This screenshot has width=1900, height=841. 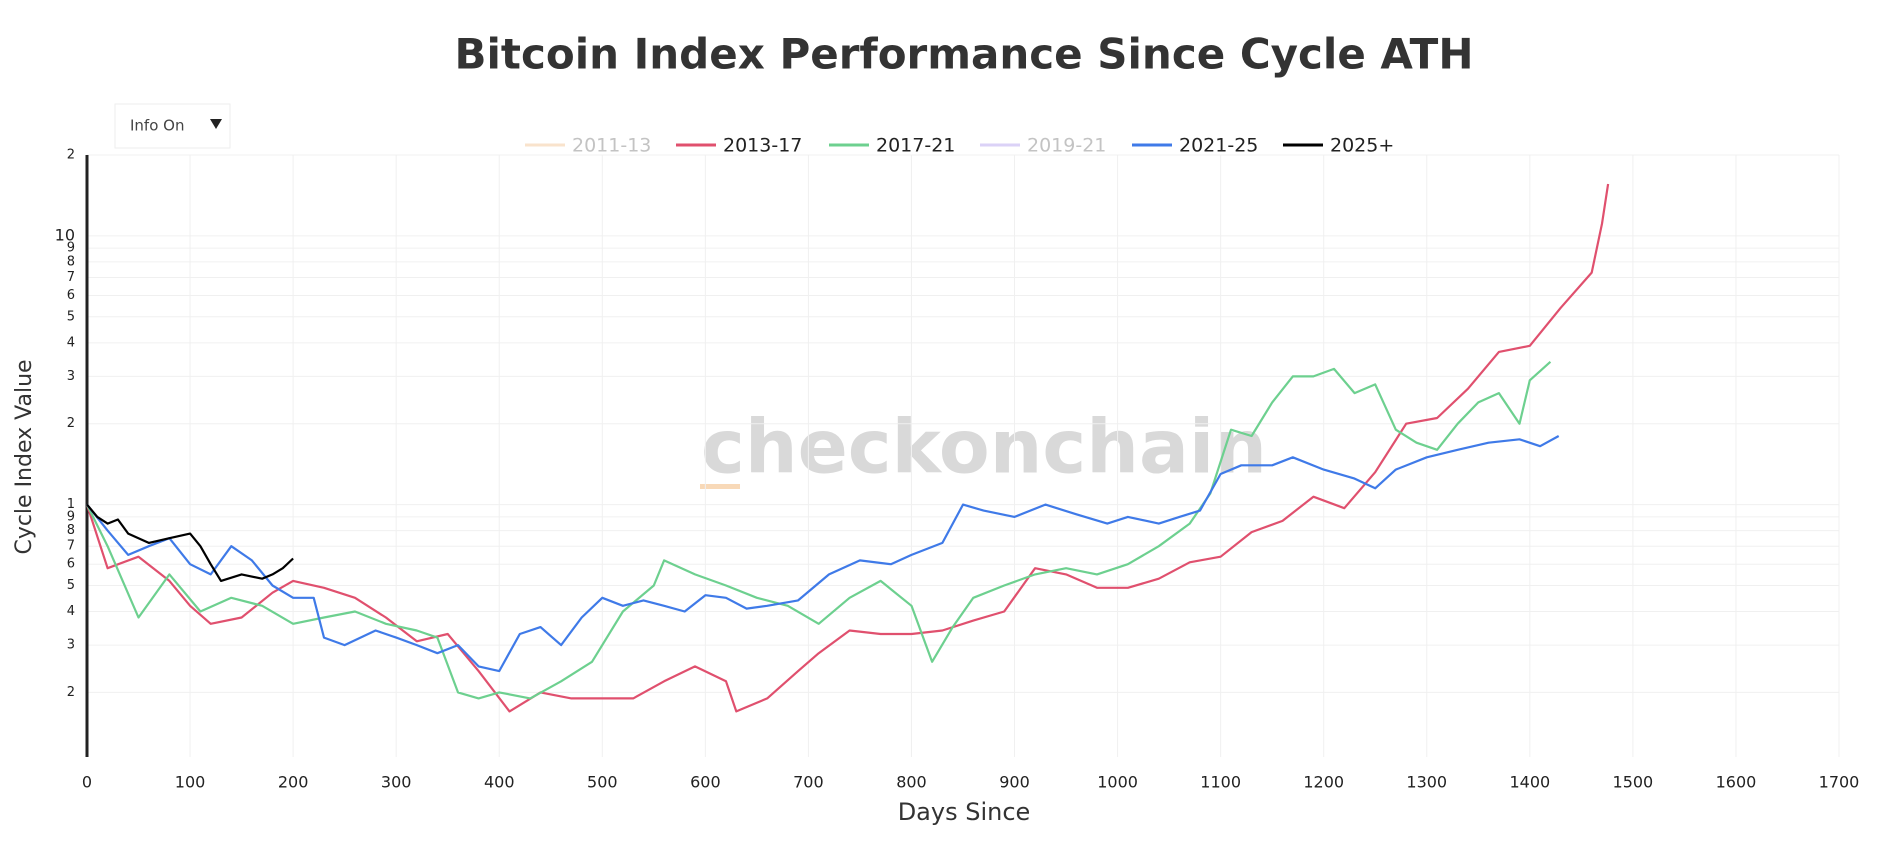 I want to click on x-tick-label: 800, so click(x=911, y=782).